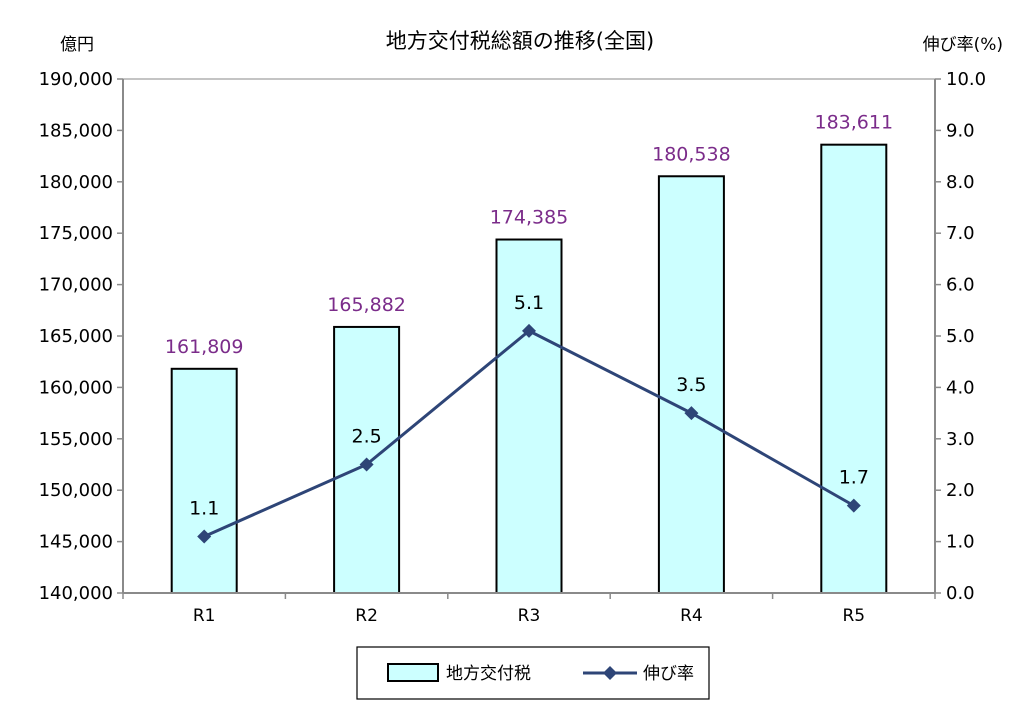 The image size is (1024, 713). I want to click on left-axis-tick-label: 140,000, so click(76, 593).